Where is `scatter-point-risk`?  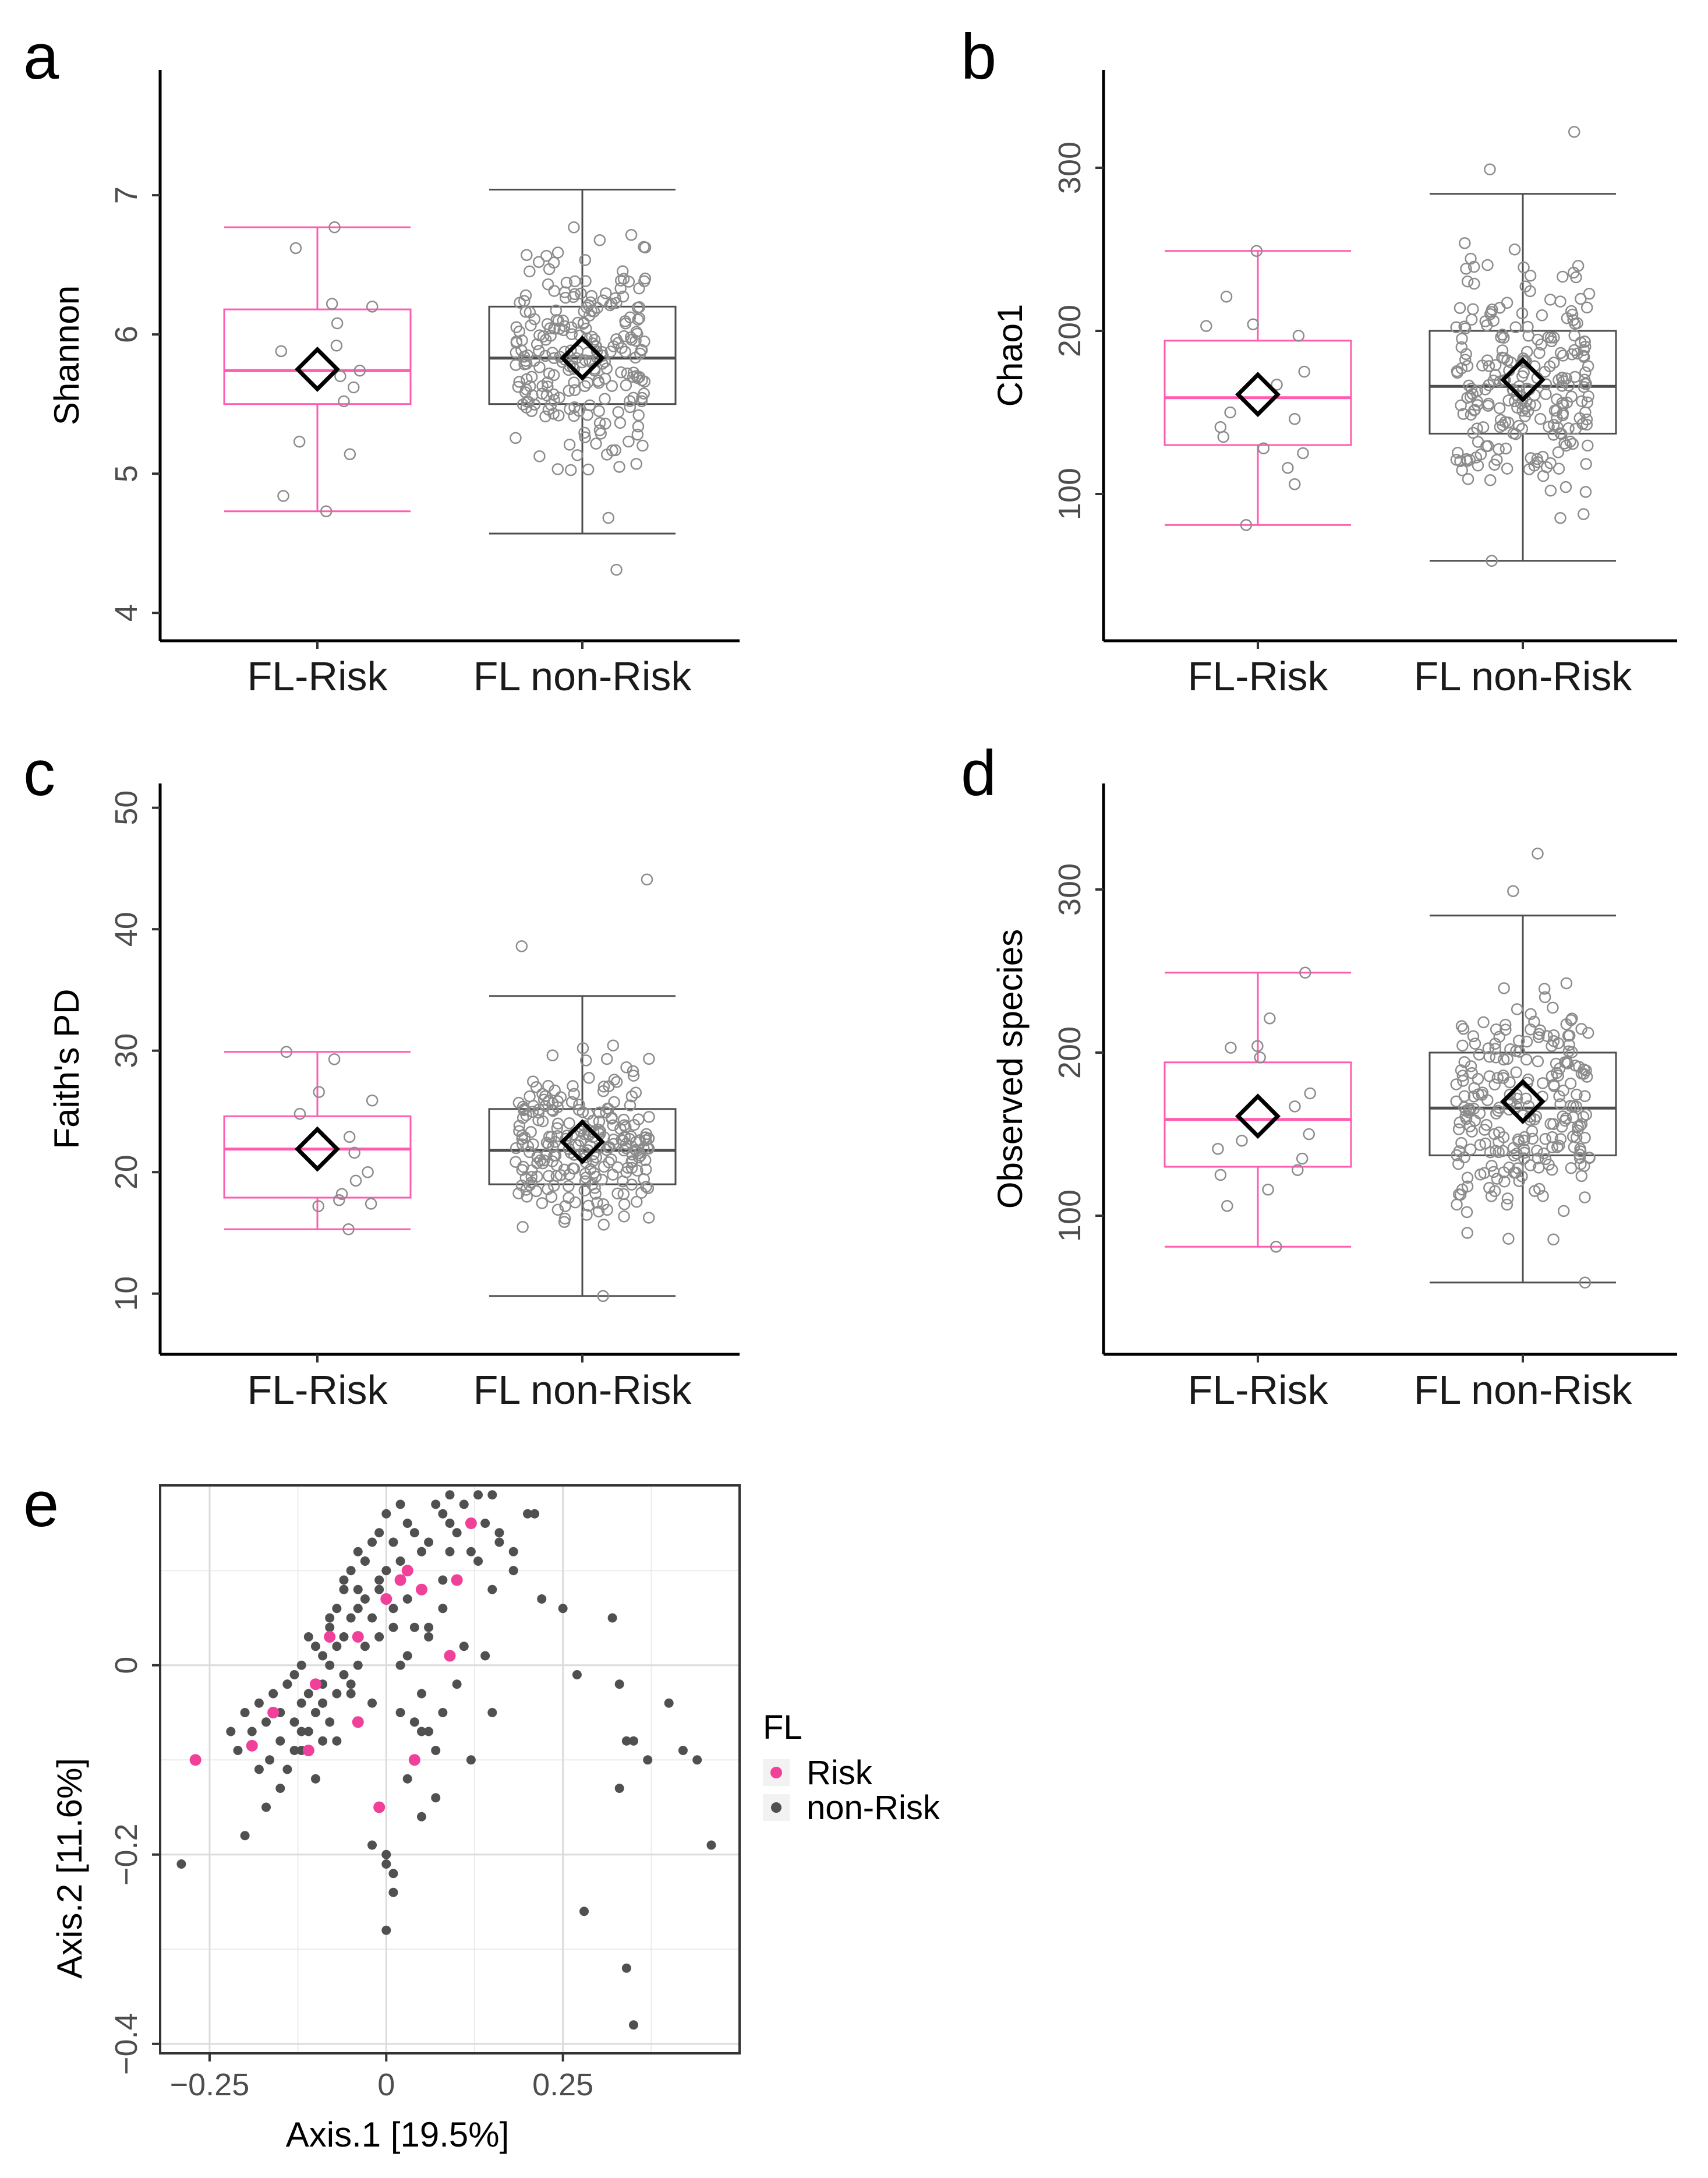 scatter-point-risk is located at coordinates (450, 1656).